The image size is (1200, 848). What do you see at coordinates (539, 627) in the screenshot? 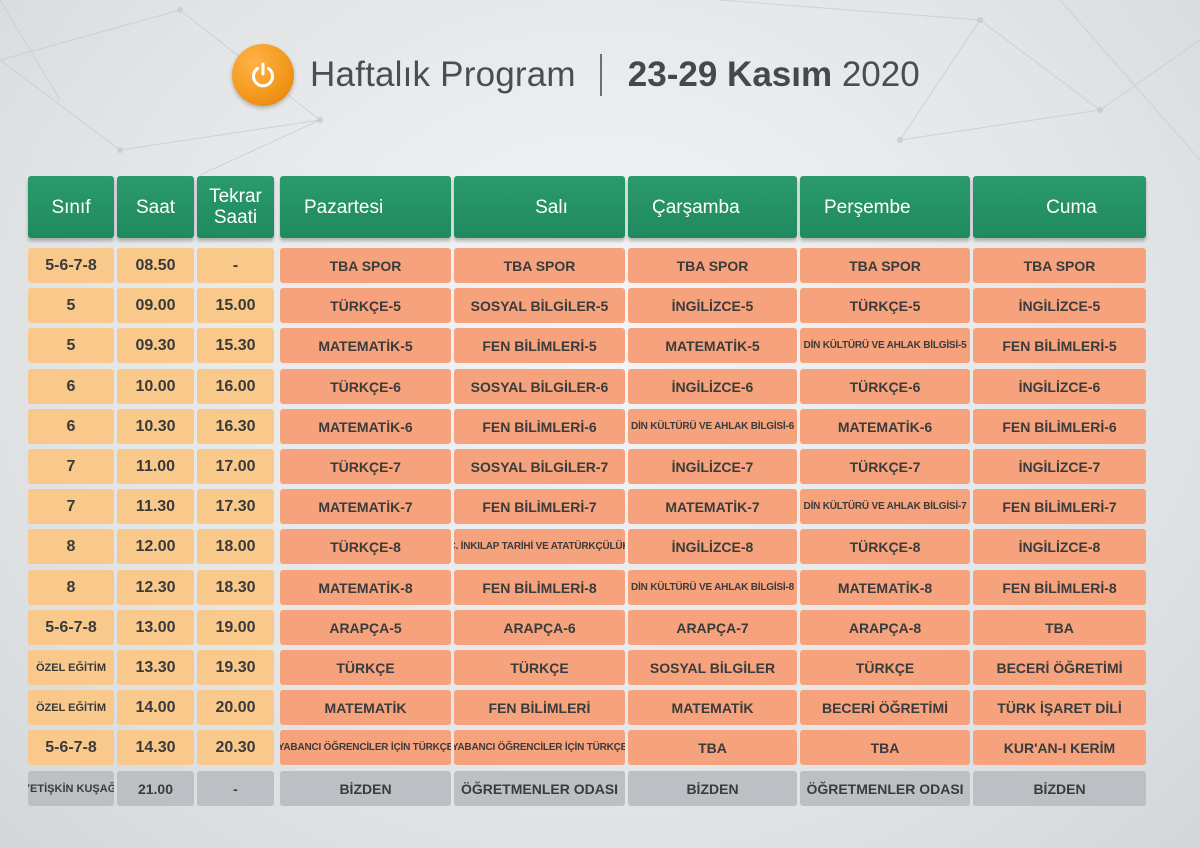
I see `table-cell-sali: ARAPÇA-6` at bounding box center [539, 627].